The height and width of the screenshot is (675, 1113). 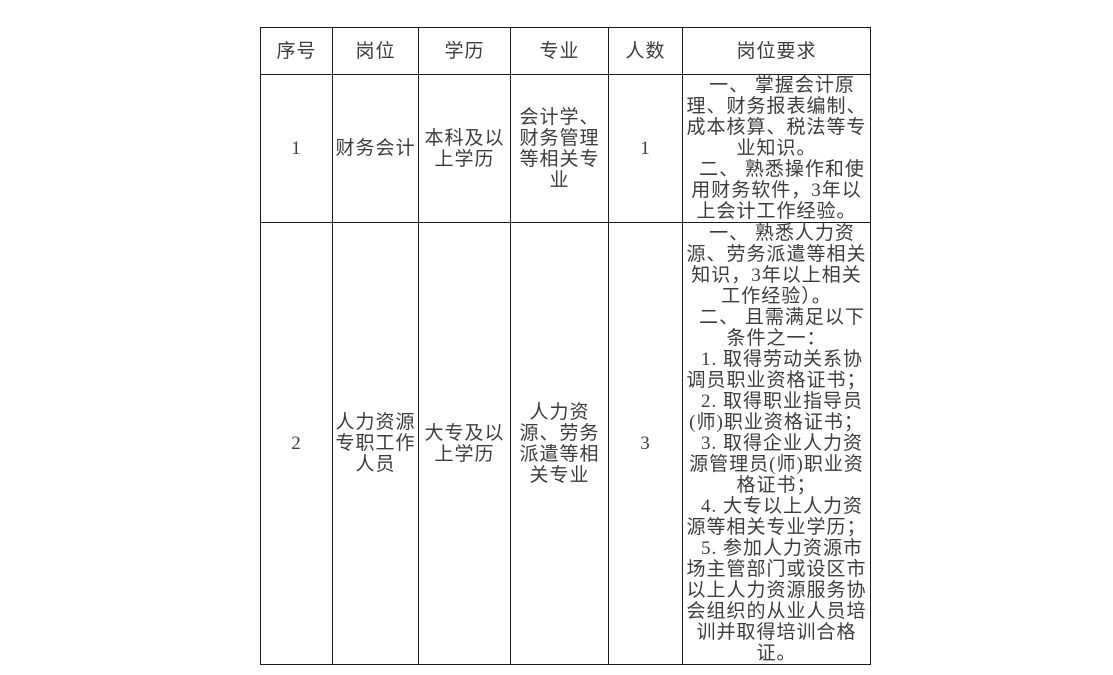 What do you see at coordinates (776, 464) in the screenshot?
I see `requirement-paragraph: 3. 取得企业人力资源管理员(师)职业资格证书；` at bounding box center [776, 464].